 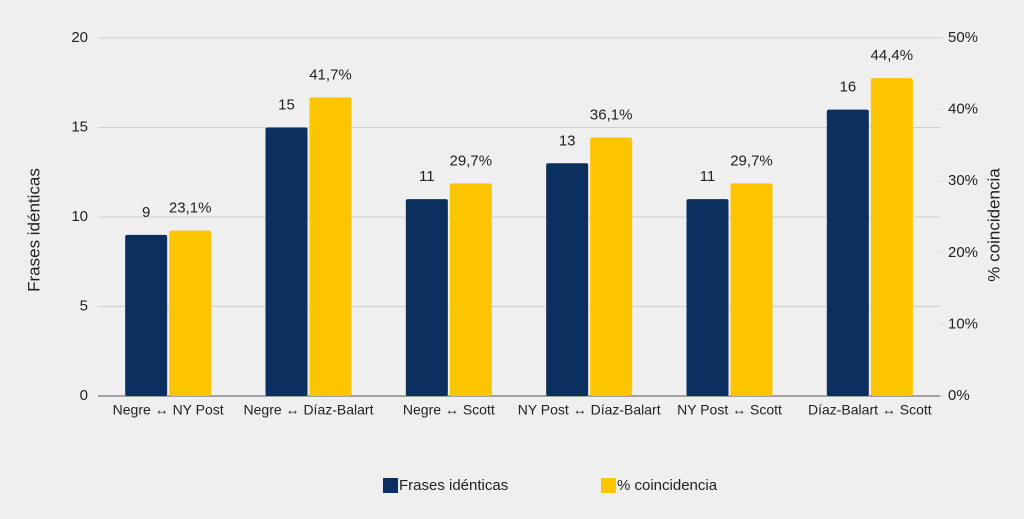 I want to click on y-tick-label: 10, so click(x=79, y=216).